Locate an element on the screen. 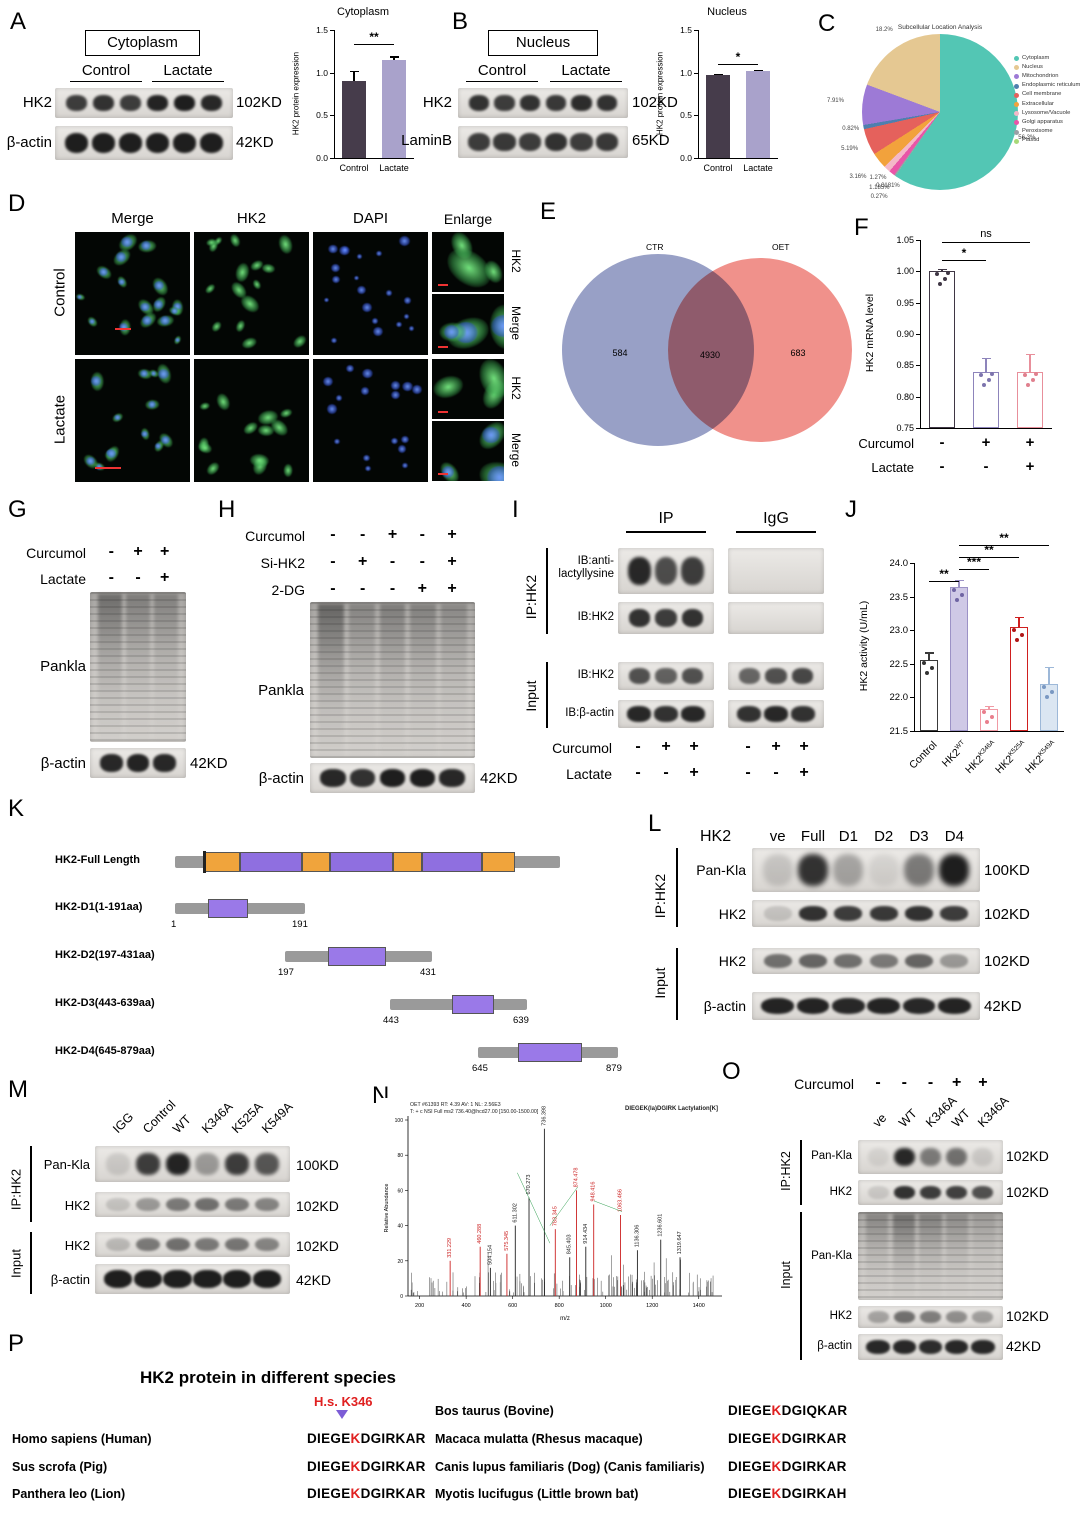  y-tick-label: 1.0 is located at coordinates (322, 72).